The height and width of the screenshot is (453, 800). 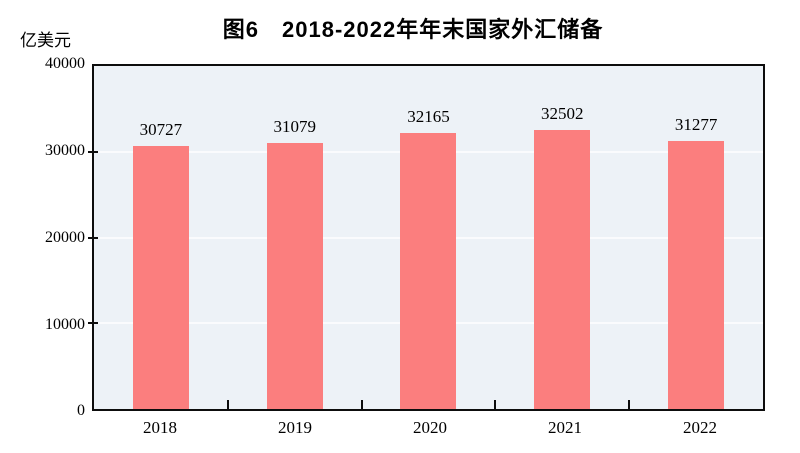 I want to click on y-tick-label-40000: 40000, so click(x=65, y=63).